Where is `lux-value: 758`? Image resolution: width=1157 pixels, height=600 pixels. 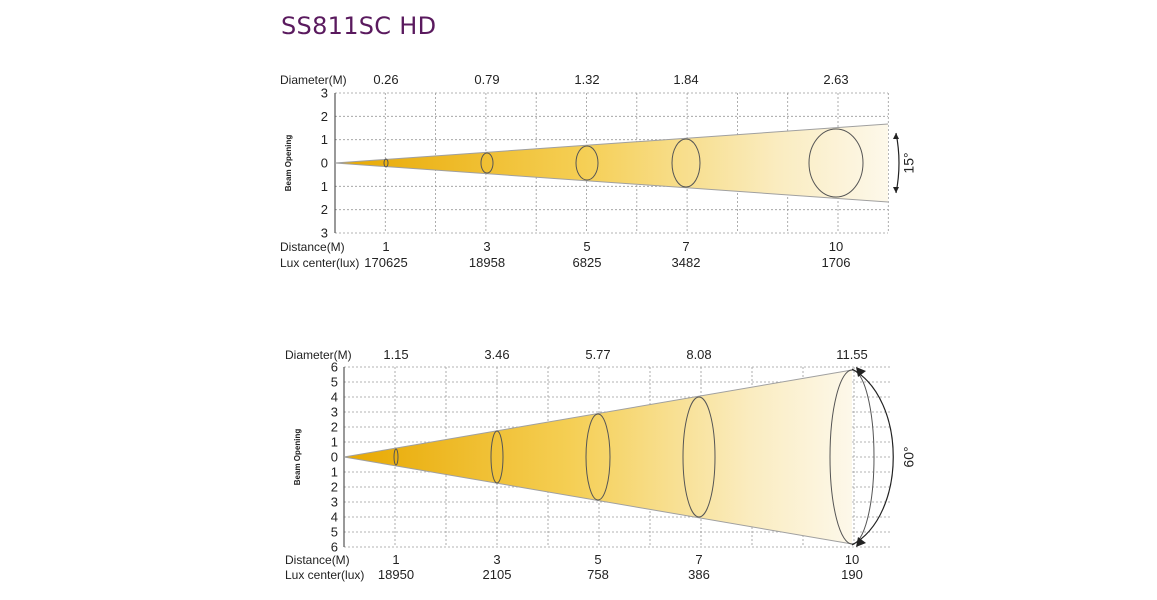 lux-value: 758 is located at coordinates (598, 574).